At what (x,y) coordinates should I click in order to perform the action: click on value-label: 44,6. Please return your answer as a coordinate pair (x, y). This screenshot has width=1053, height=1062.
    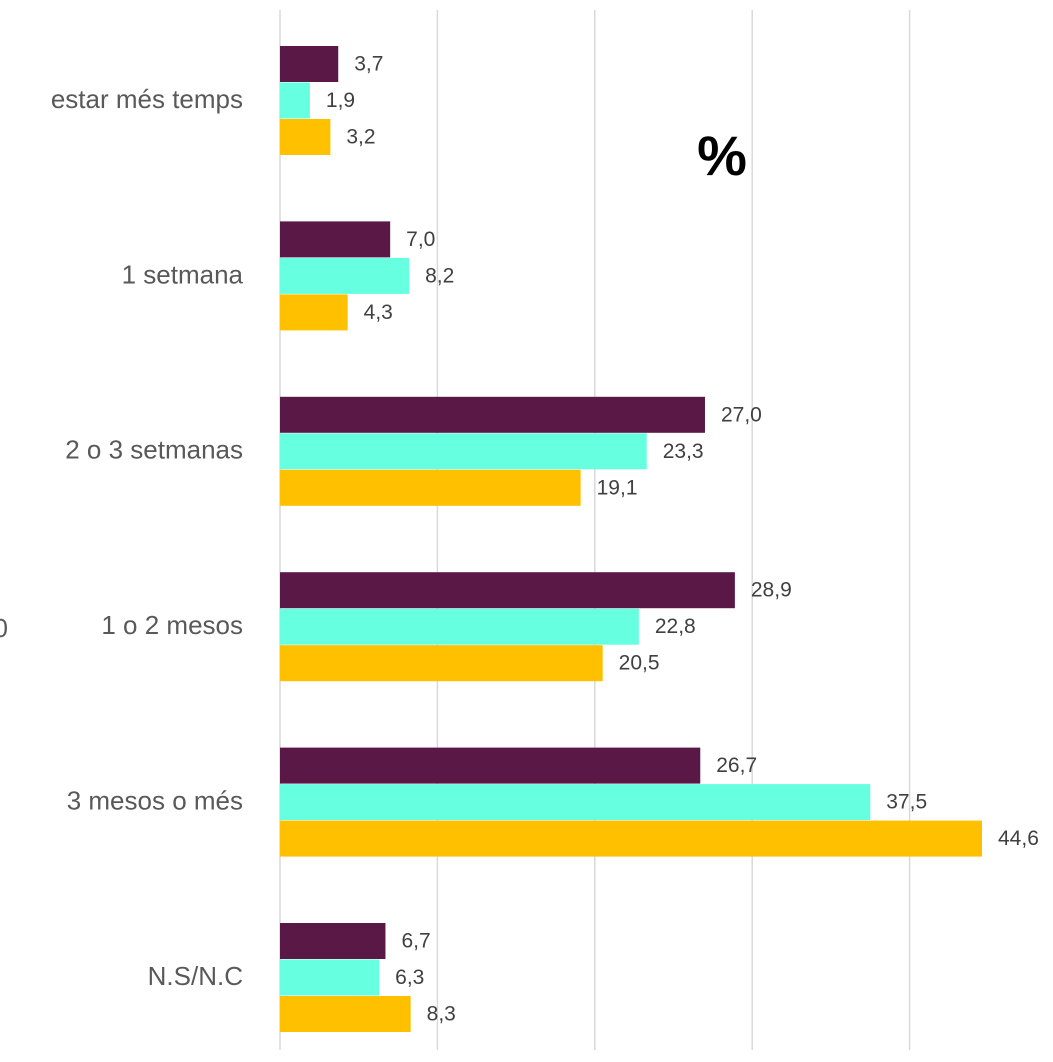
    Looking at the image, I should click on (1018, 838).